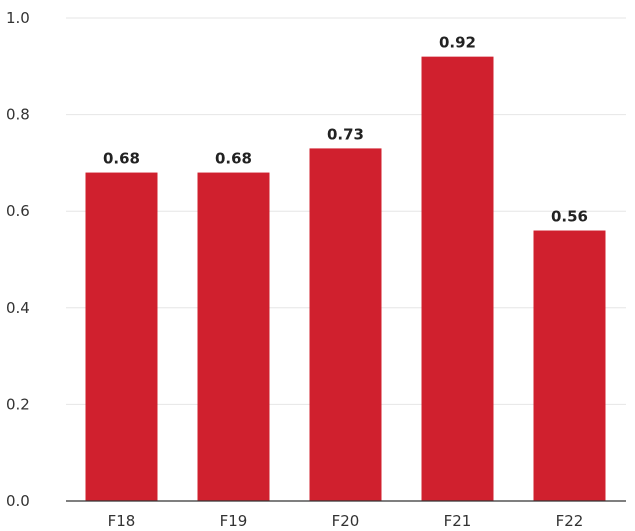  I want to click on bar-f20, so click(345, 324).